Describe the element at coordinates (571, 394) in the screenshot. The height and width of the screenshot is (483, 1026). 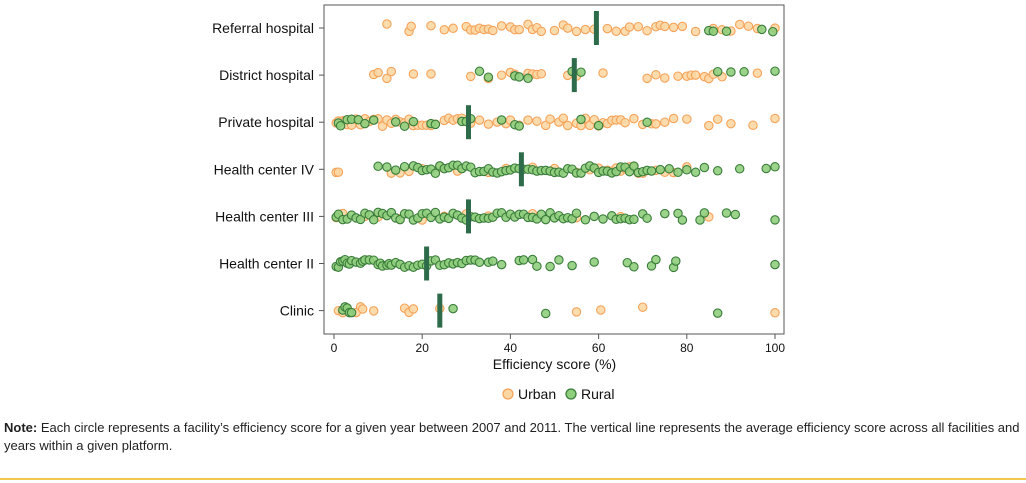
I see `legend-rural-swatch` at that location.